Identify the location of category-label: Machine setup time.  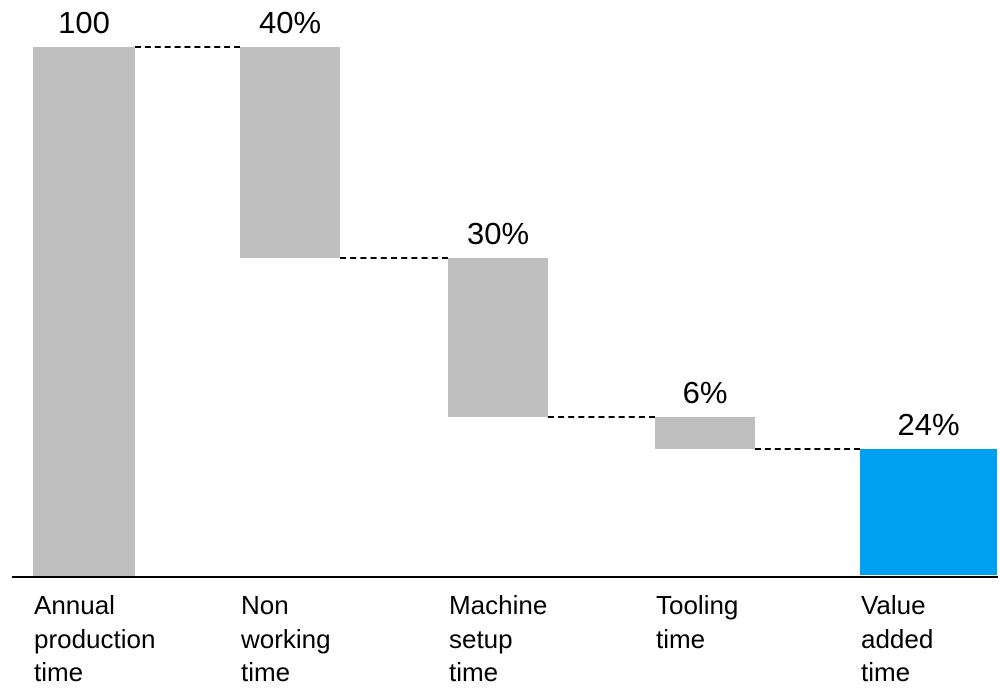
(498, 638).